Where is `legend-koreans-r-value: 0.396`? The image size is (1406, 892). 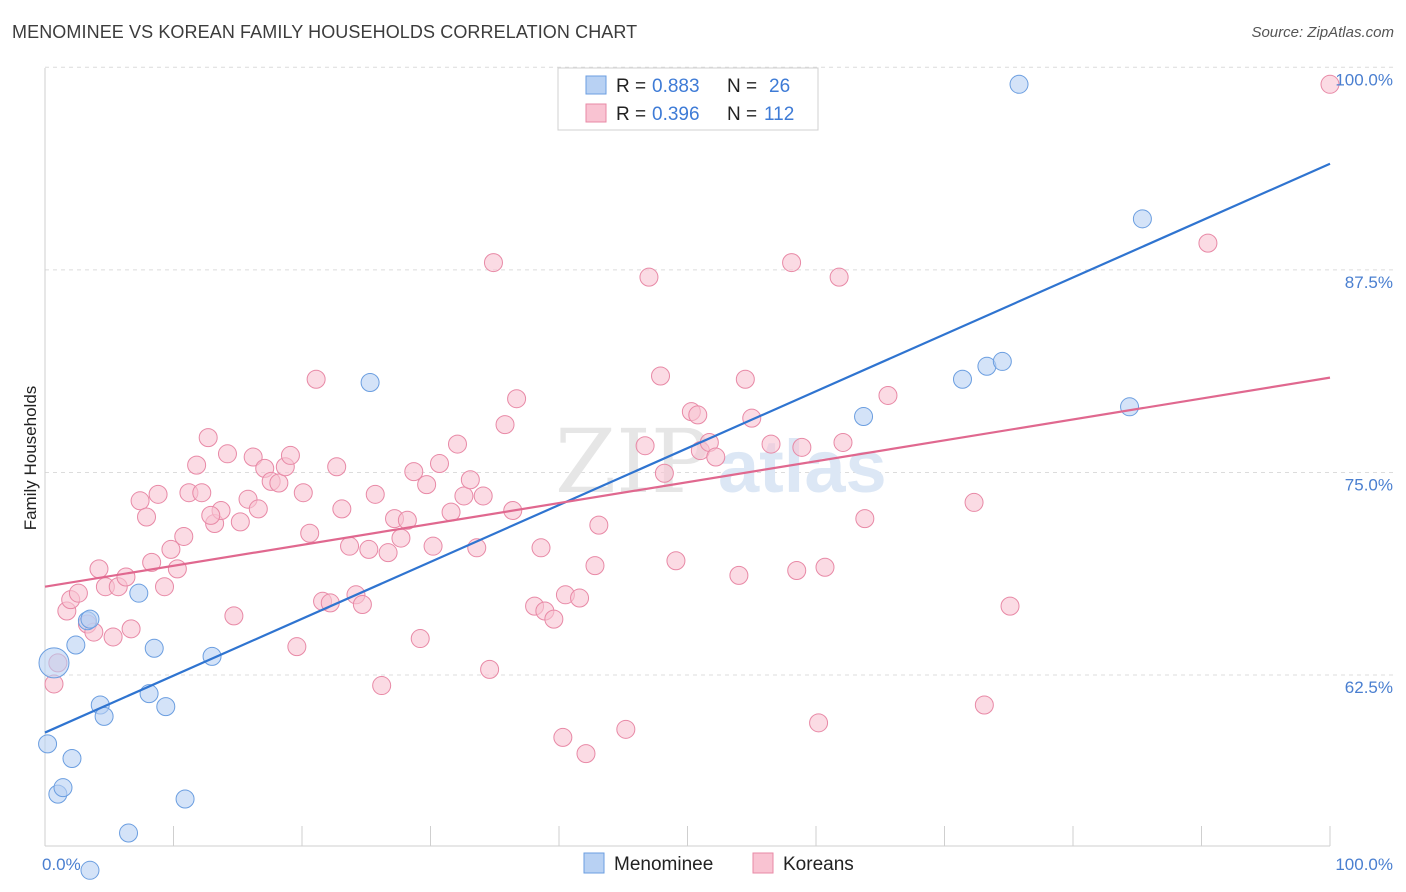 legend-koreans-r-value: 0.396 is located at coordinates (676, 114).